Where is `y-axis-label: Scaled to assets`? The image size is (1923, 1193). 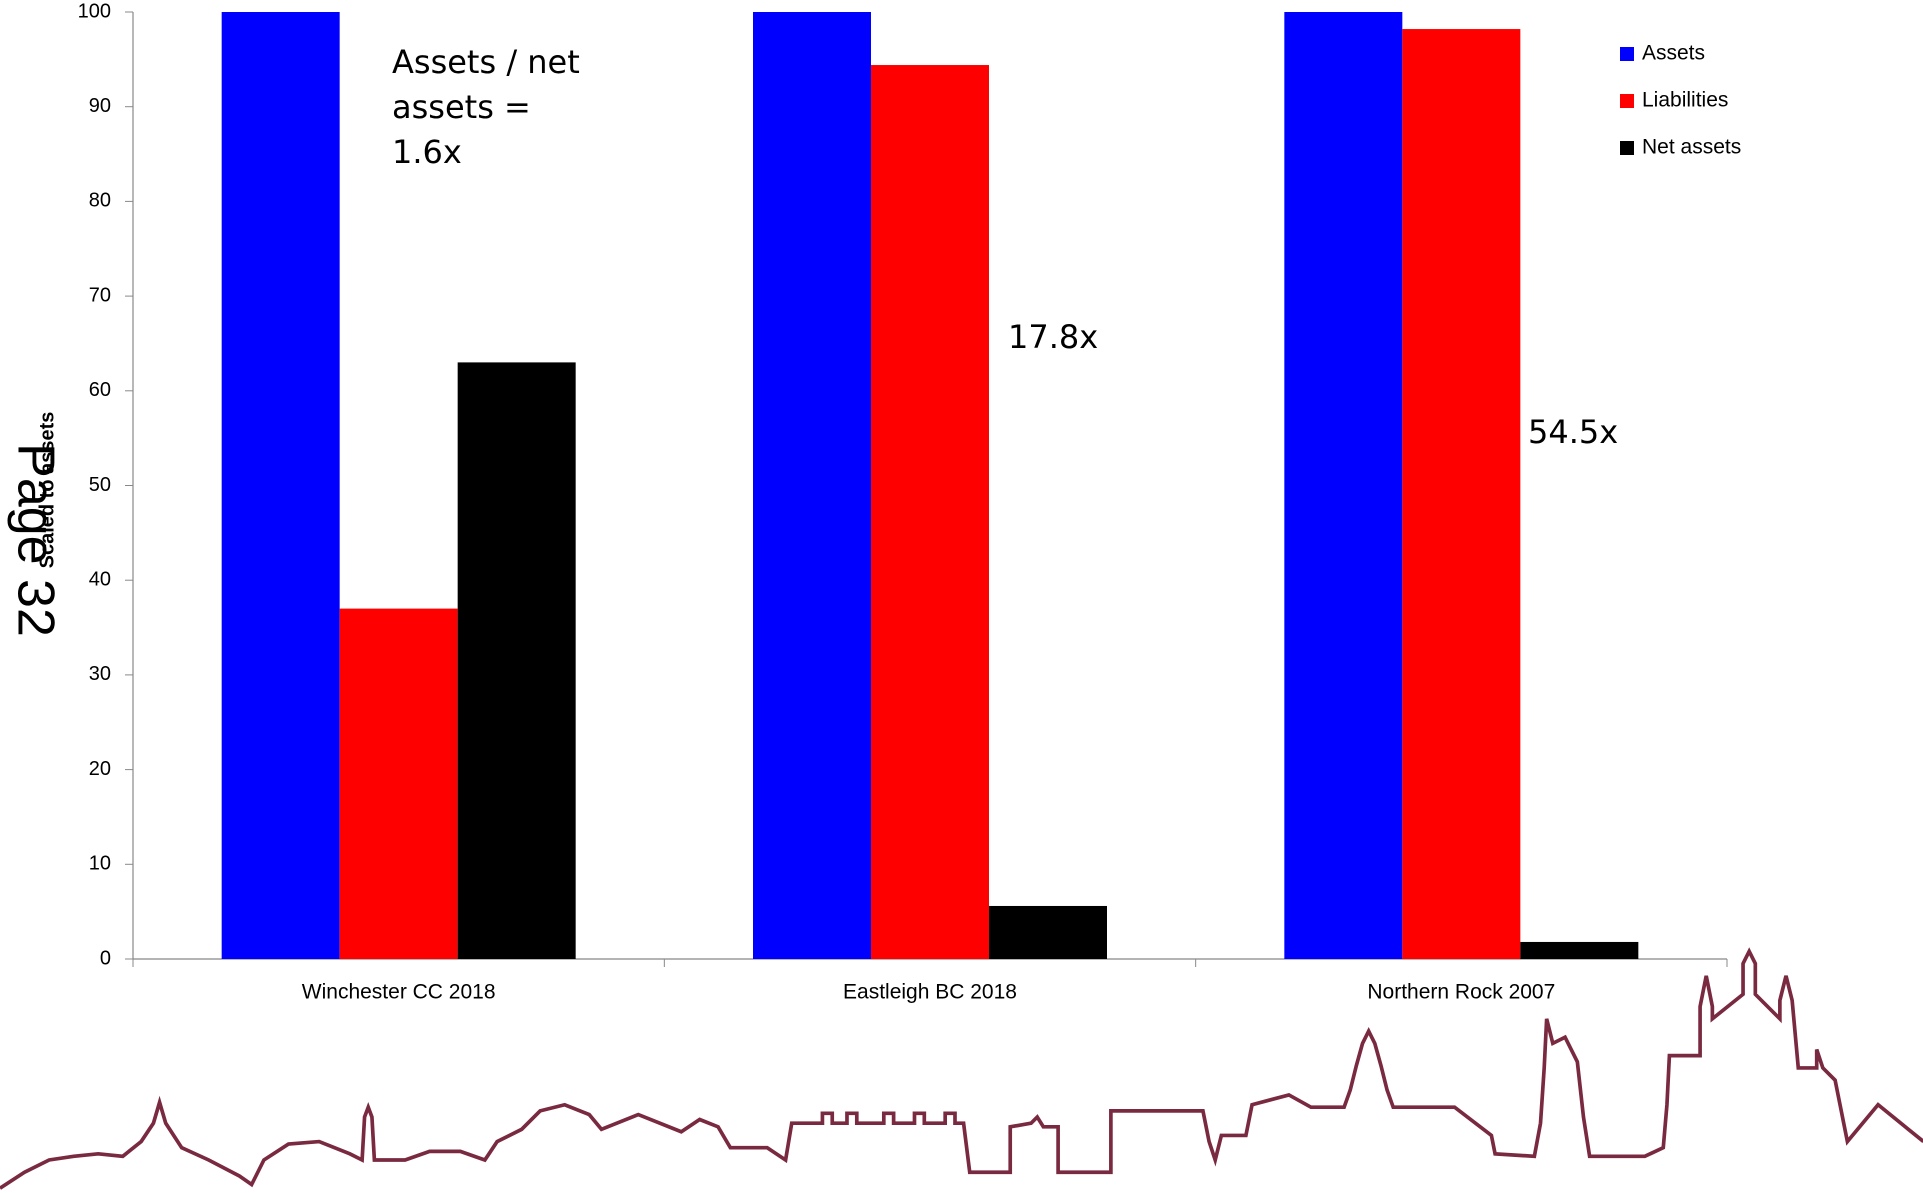 y-axis-label: Scaled to assets is located at coordinates (47, 490).